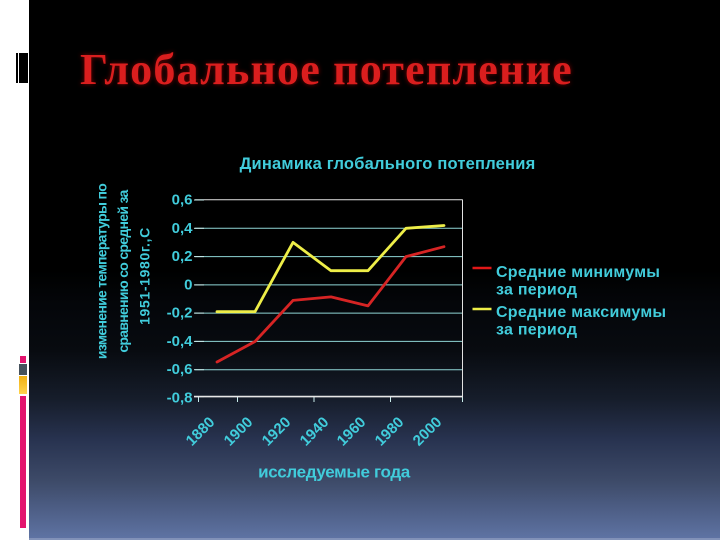 The width and height of the screenshot is (720, 540). What do you see at coordinates (180, 369) in the screenshot?
I see `svg-text: -0,6` at bounding box center [180, 369].